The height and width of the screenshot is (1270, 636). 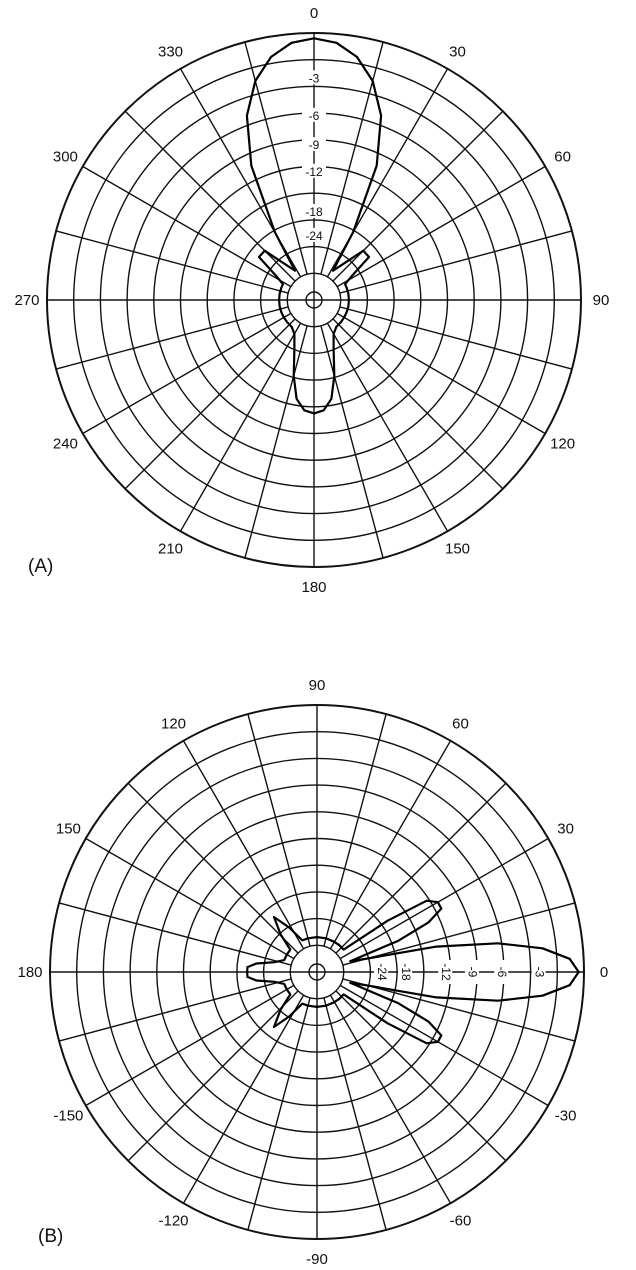 I want to click on angle-label: -120, so click(x=173, y=1221).